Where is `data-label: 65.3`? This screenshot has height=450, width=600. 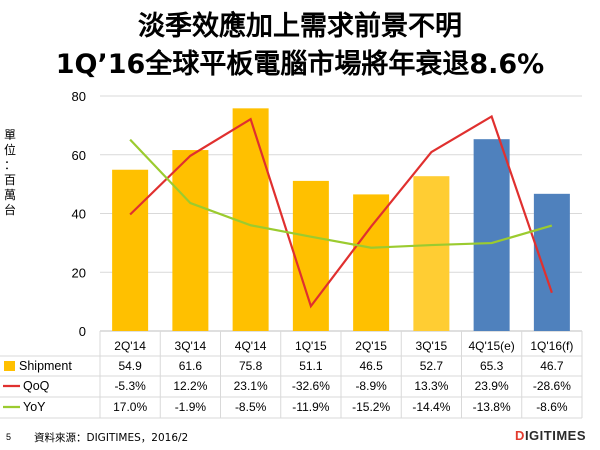 data-label: 65.3 is located at coordinates (492, 366).